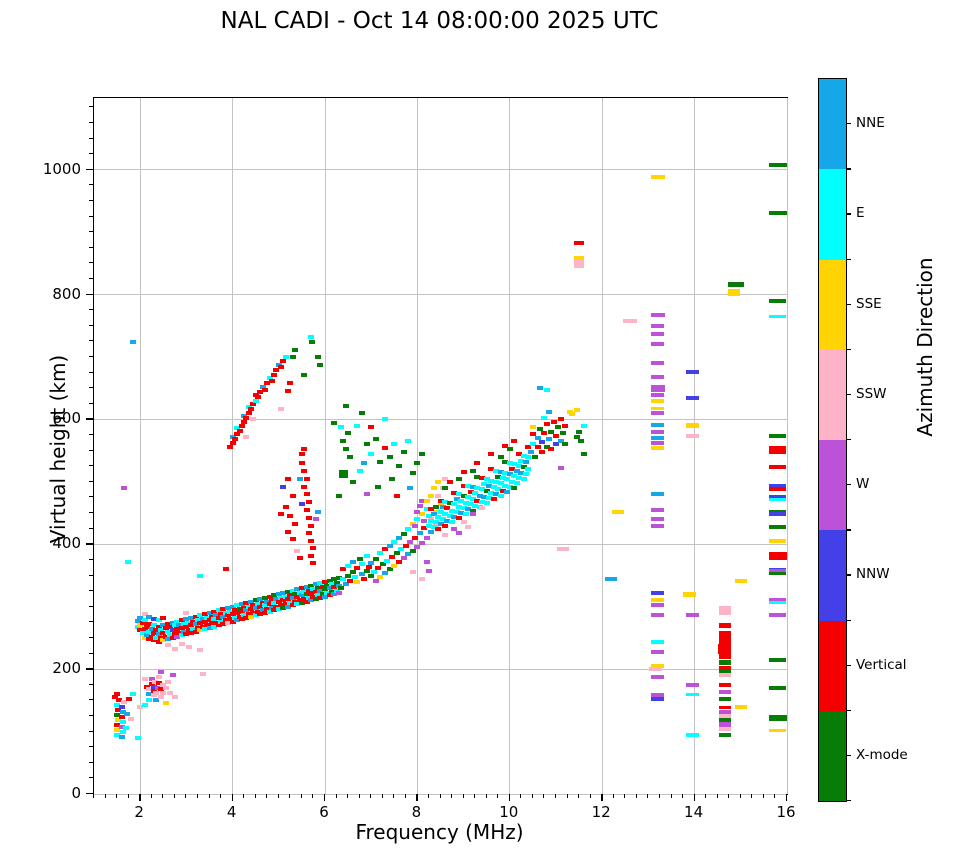 Image resolution: width=958 pixels, height=857 pixels. Describe the element at coordinates (873, 574) in the screenshot. I see `colorbar-tick-label: NNW` at that location.